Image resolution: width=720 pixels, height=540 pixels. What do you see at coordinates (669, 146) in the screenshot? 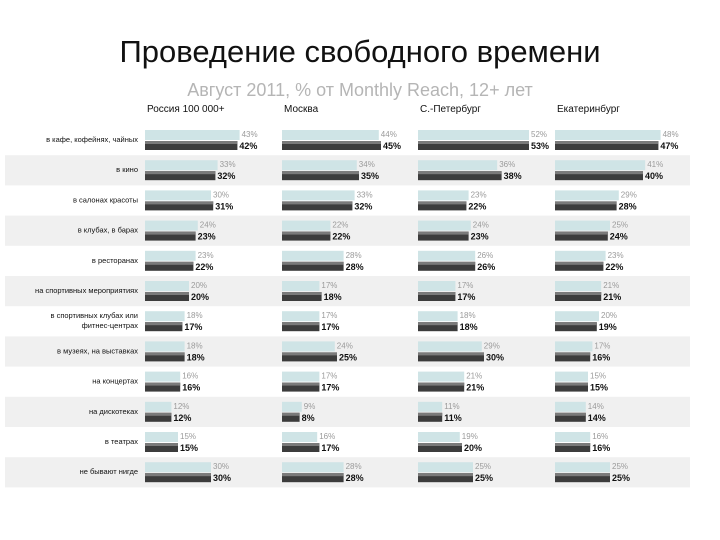
I see `bar-current-label: 47%` at bounding box center [669, 146].